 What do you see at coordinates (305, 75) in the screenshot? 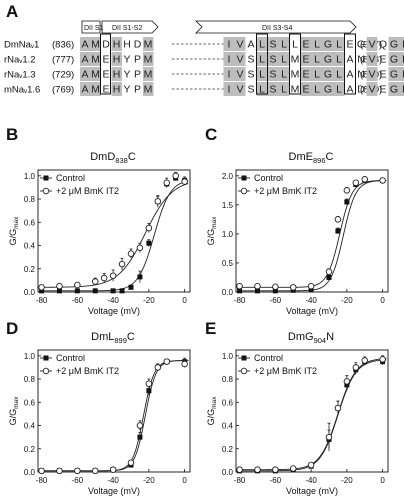
I see `residue: E` at bounding box center [305, 75].